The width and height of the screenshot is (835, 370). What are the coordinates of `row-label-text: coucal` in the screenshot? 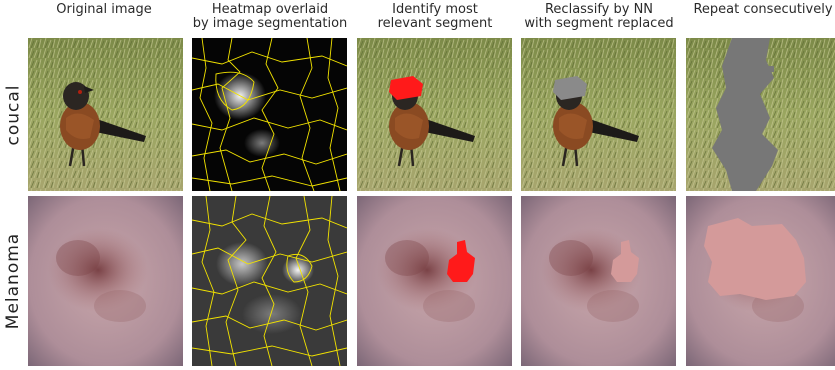 It's located at (13, 114).